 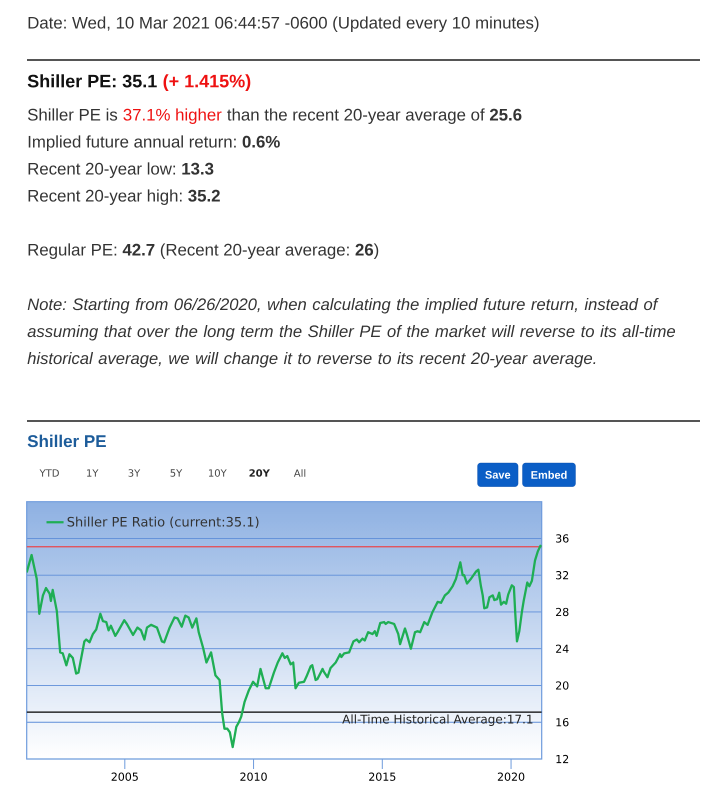 I want to click on text: YTD, so click(x=49, y=473).